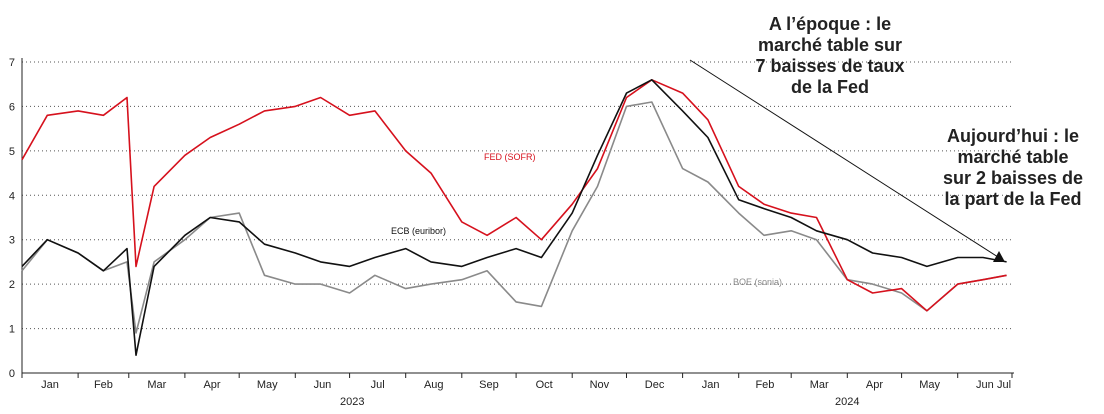  Describe the element at coordinates (16, 218) in the screenshot. I see `y-axis: 0 1 2 3 4 5 6 7` at that location.